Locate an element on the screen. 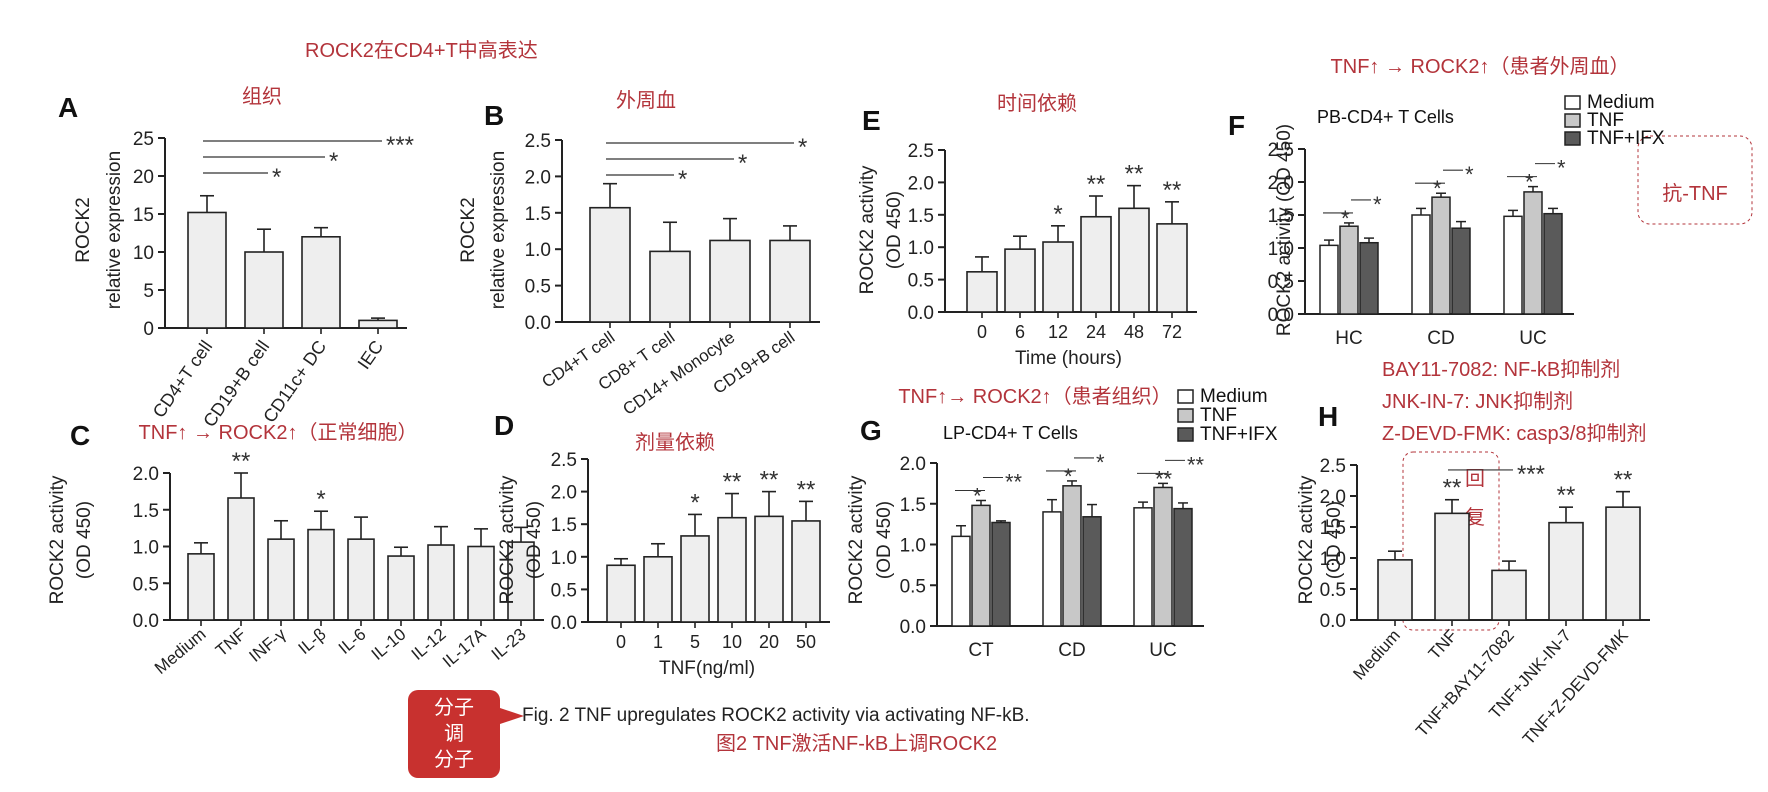 The height and width of the screenshot is (792, 1768). panel-c-y-tick-label: 1.5 is located at coordinates (146, 511).